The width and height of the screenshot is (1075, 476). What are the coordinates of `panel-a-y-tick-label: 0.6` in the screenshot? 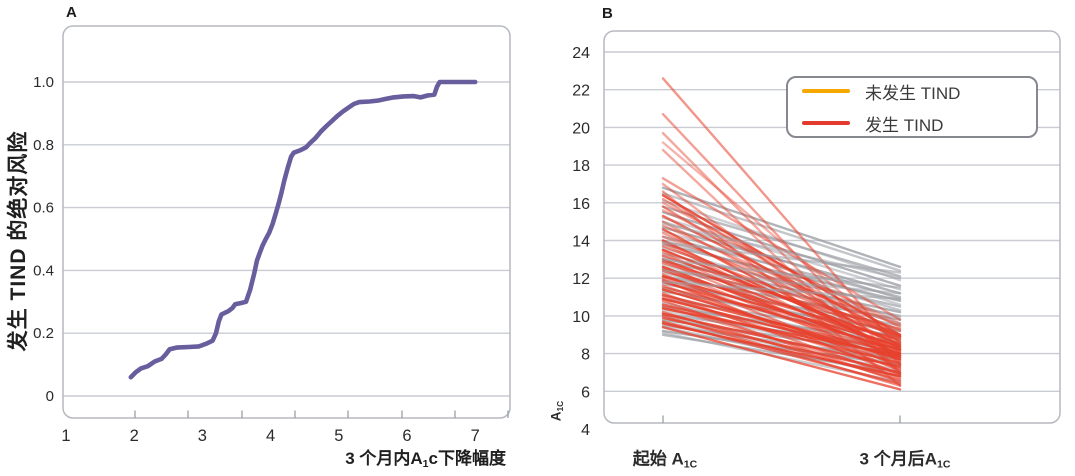 It's located at (43, 208).